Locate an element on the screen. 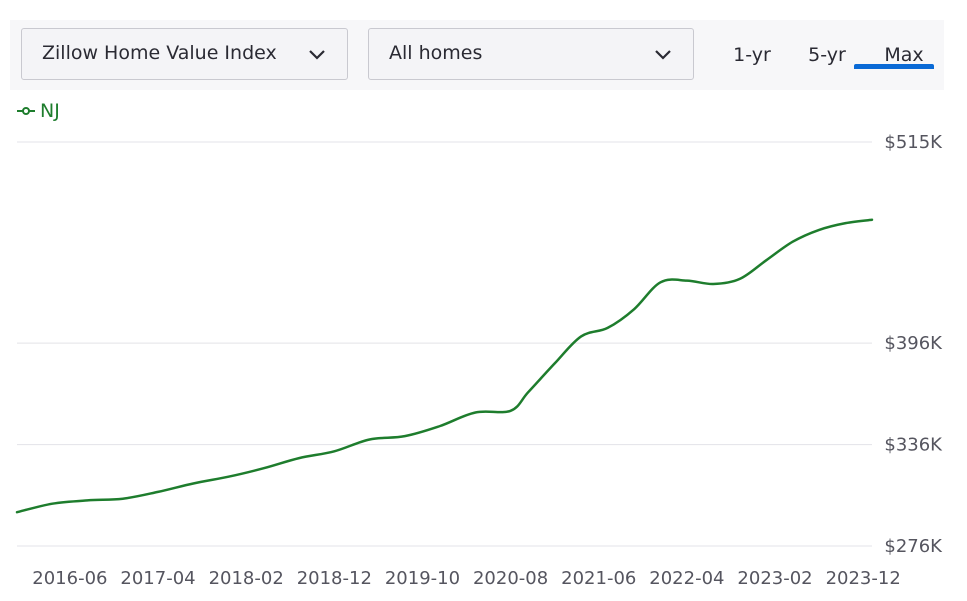 This screenshot has width=967, height=601. range-5yr-button: 5-yr is located at coordinates (827, 55).